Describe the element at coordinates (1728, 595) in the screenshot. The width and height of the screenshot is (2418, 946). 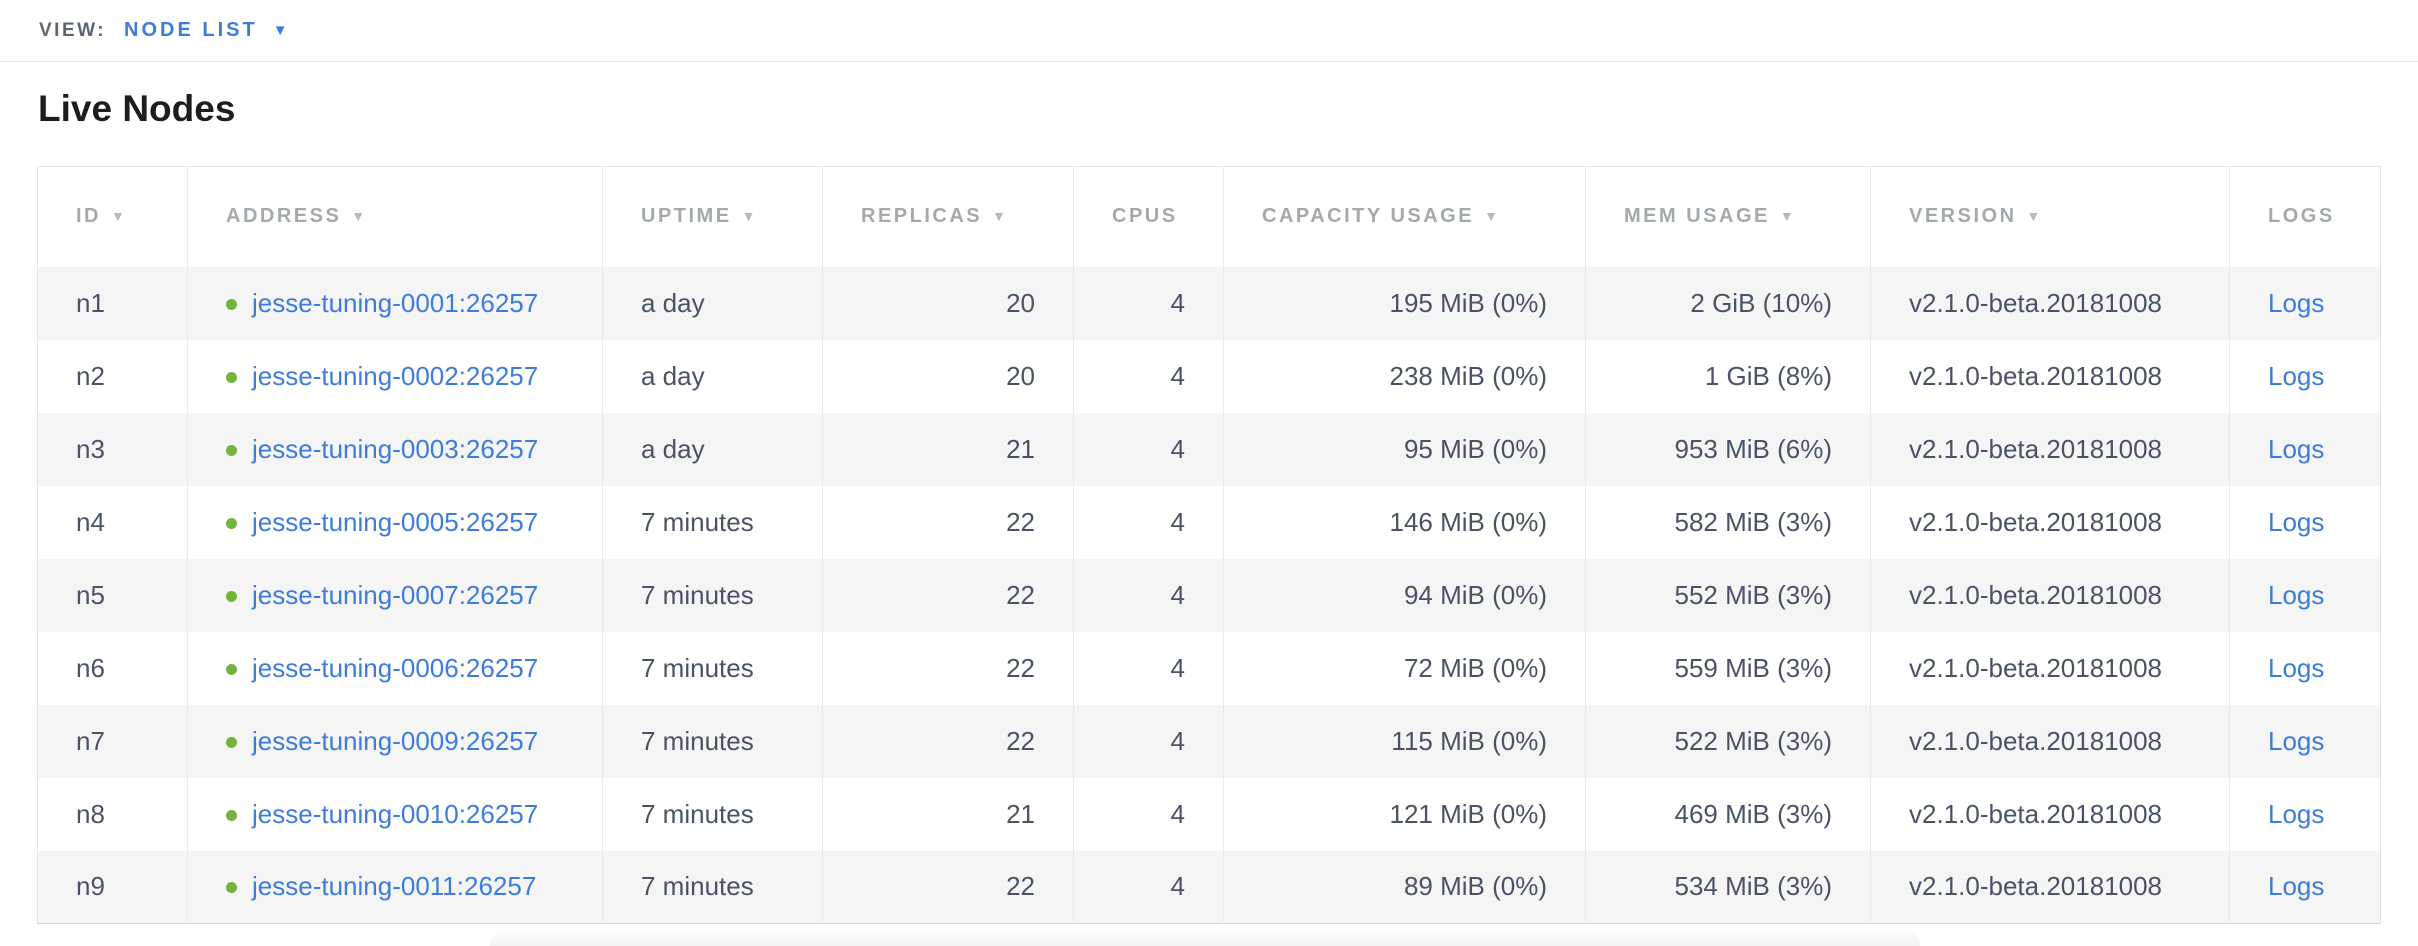
I see `node-mem-cell: 552 MiB (3%)` at that location.